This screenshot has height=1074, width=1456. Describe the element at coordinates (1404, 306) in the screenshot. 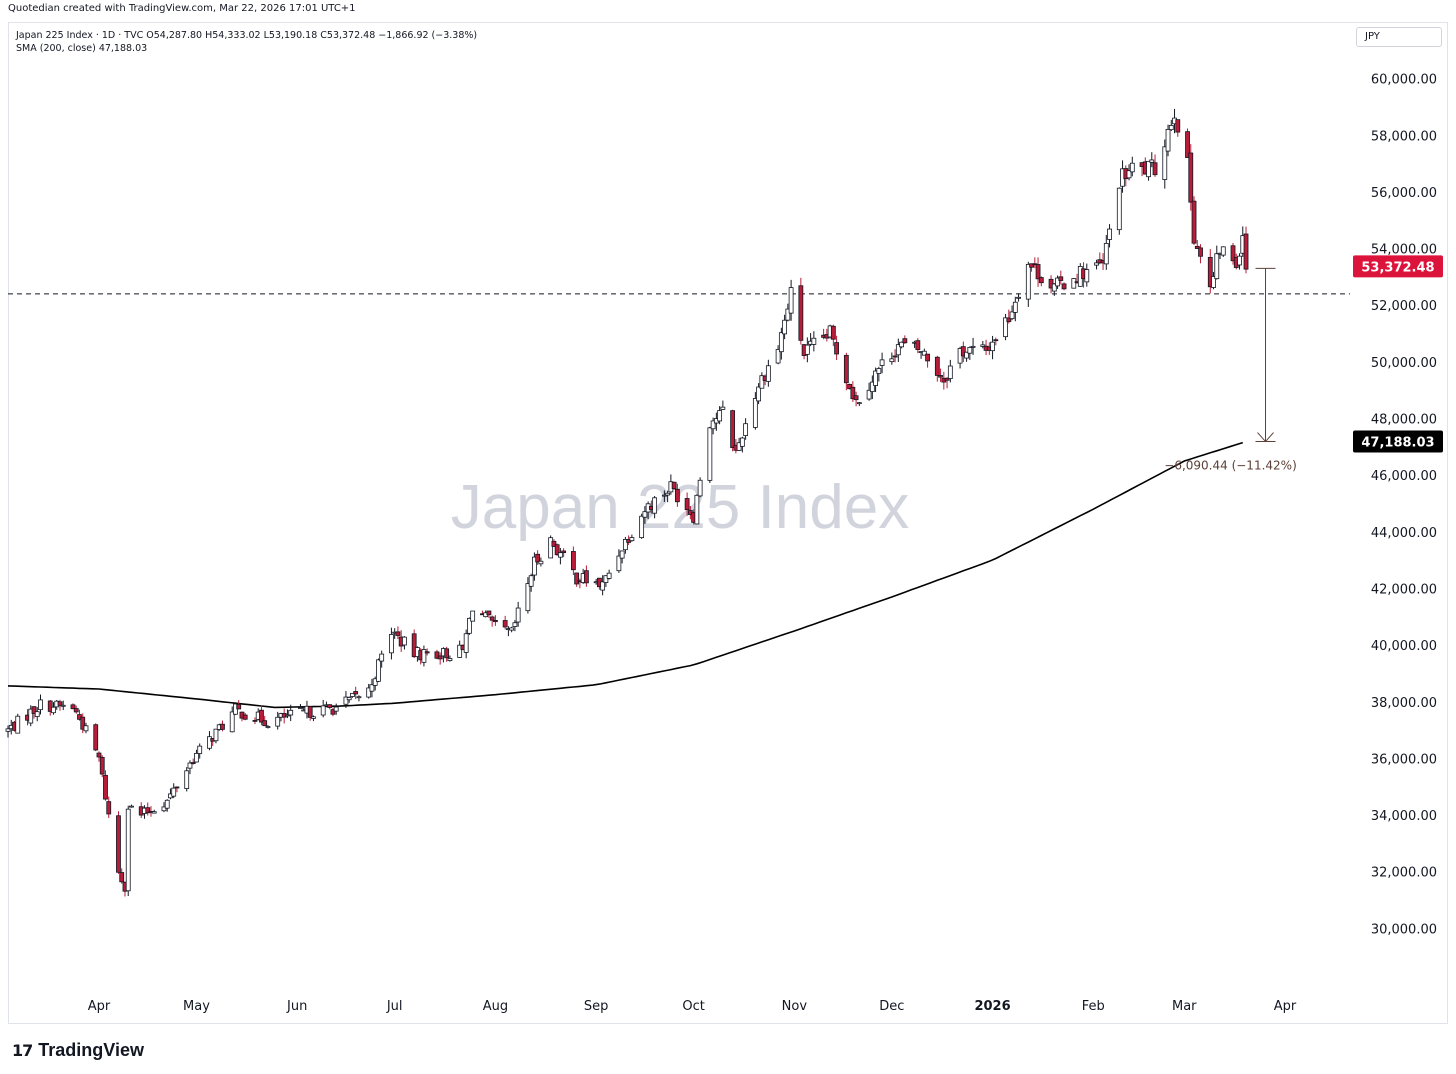

I see `y-tick-label: 52,000.00` at that location.